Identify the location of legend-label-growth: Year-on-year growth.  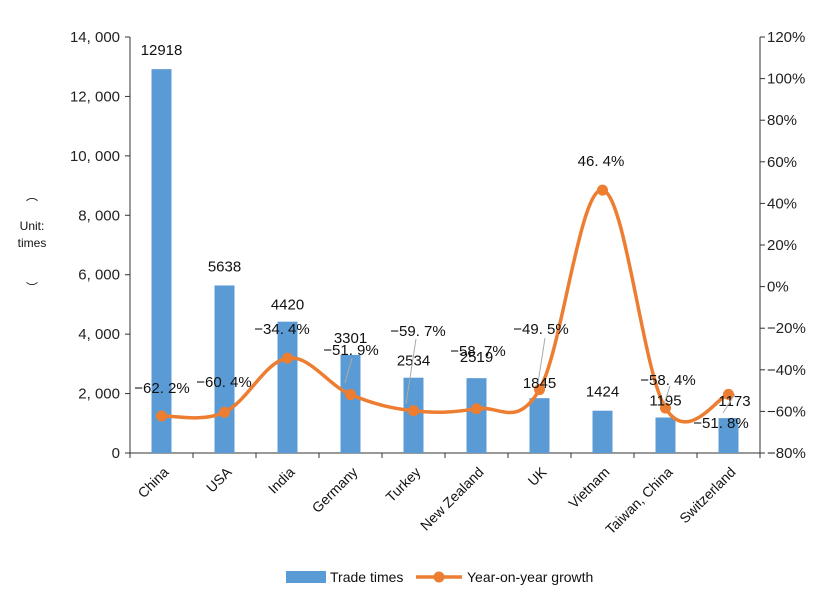
(530, 577).